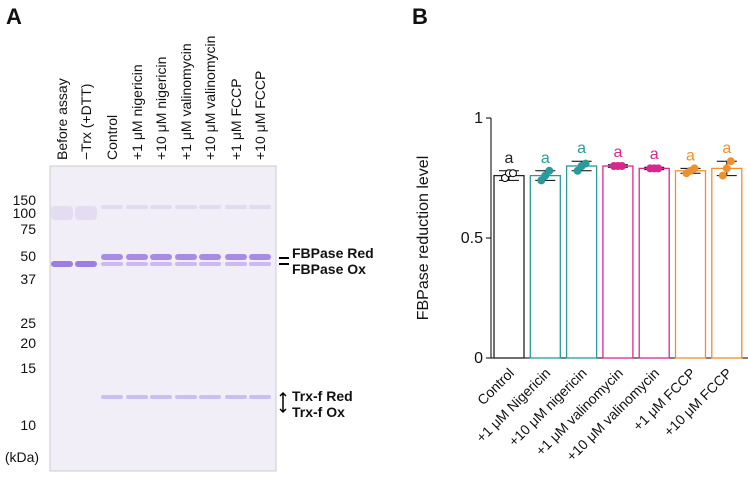 The image size is (748, 477). What do you see at coordinates (283, 402) in the screenshot?
I see `arrow` at bounding box center [283, 402].